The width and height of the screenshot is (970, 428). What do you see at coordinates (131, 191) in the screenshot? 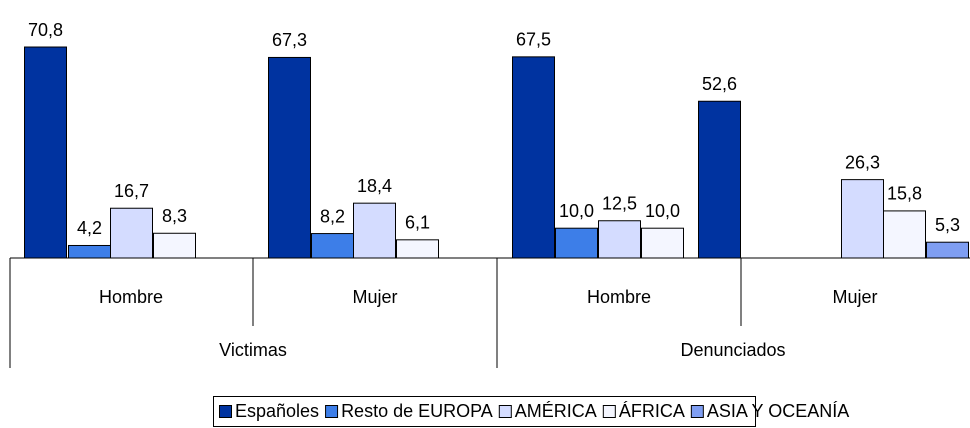
I see `data-label: 16,7` at bounding box center [131, 191].